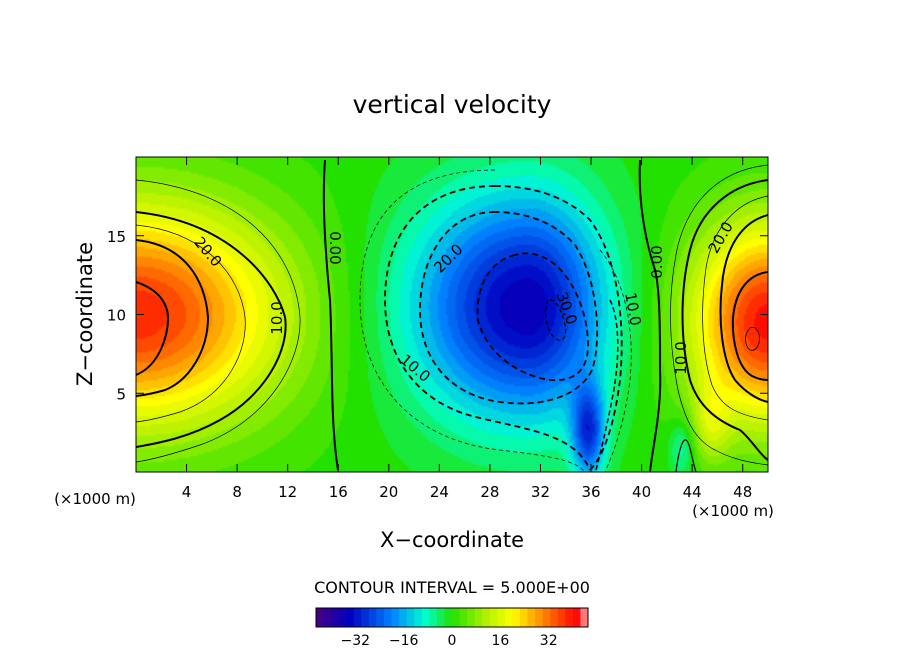  I want to click on y-tick-label: 10, so click(116, 316).